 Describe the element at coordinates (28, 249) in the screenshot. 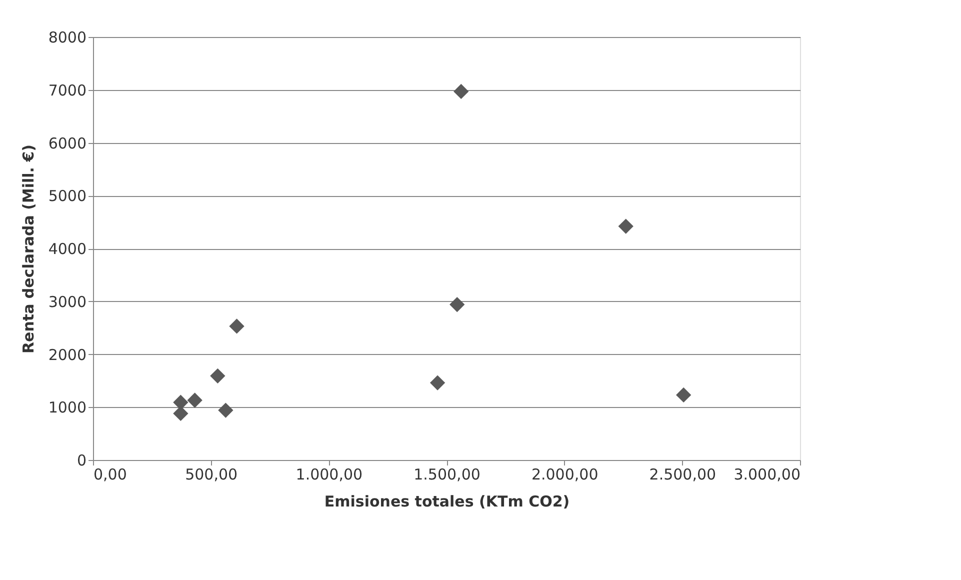

I see `y-axis-title: Renta declarada (Mill. €)` at that location.